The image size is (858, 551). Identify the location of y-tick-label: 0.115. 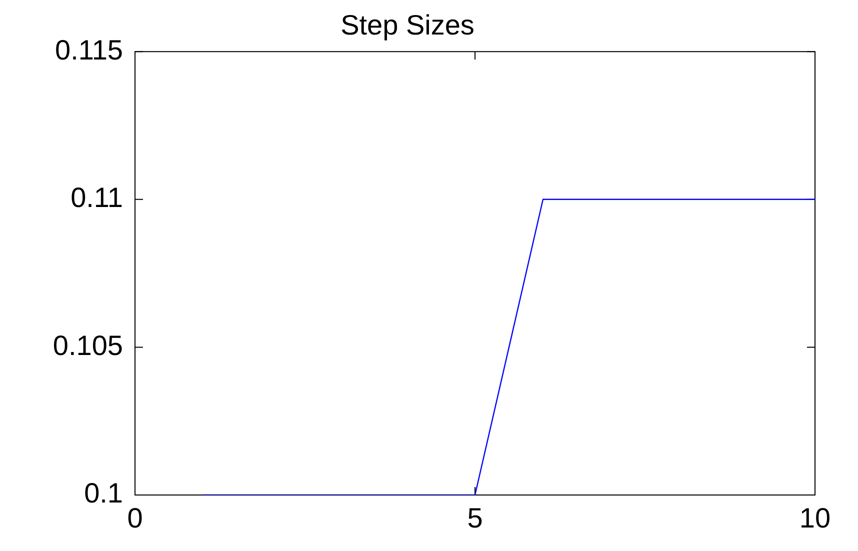
(89, 50).